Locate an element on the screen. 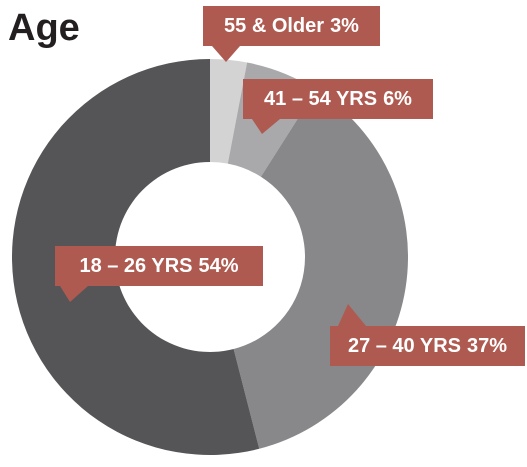 This screenshot has width=527, height=467. slice-label: 18 – 26 YRS 54% is located at coordinates (159, 274).